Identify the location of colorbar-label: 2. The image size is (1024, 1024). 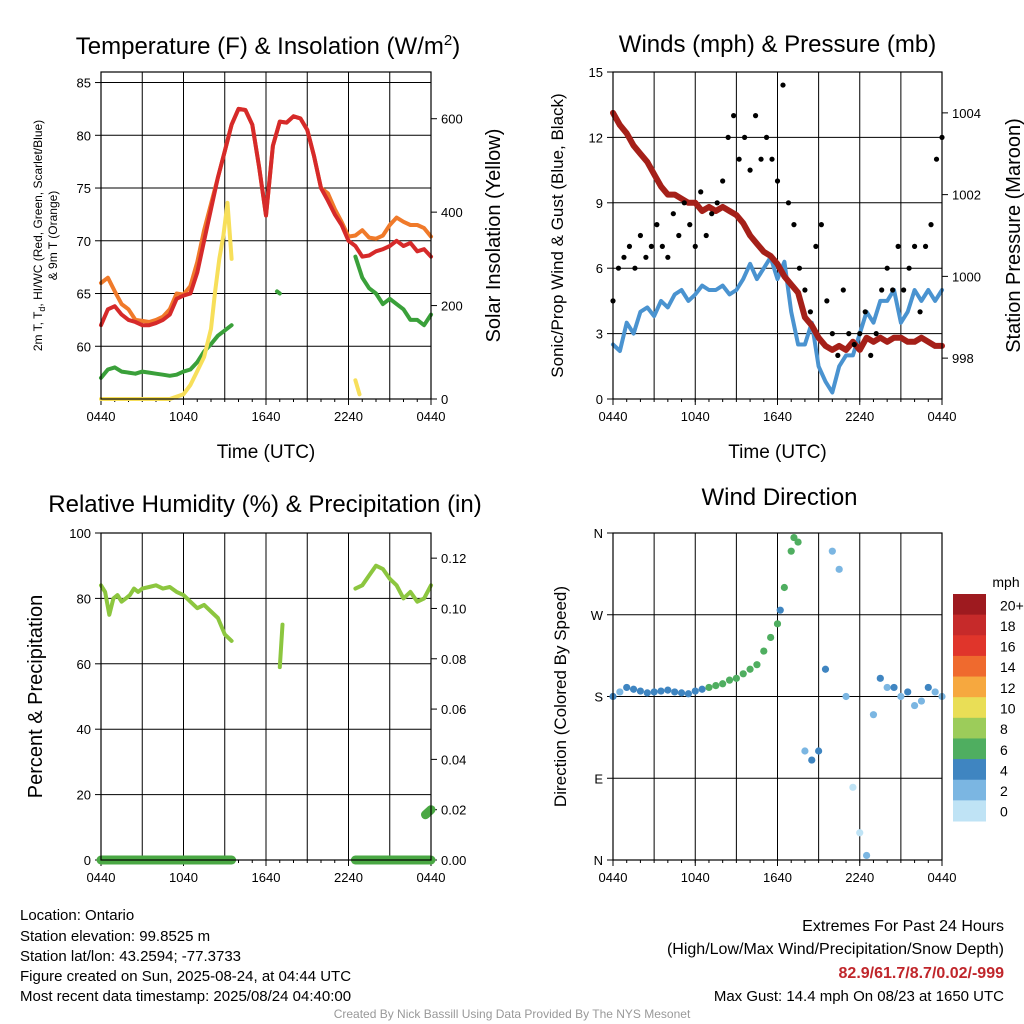
(1004, 791).